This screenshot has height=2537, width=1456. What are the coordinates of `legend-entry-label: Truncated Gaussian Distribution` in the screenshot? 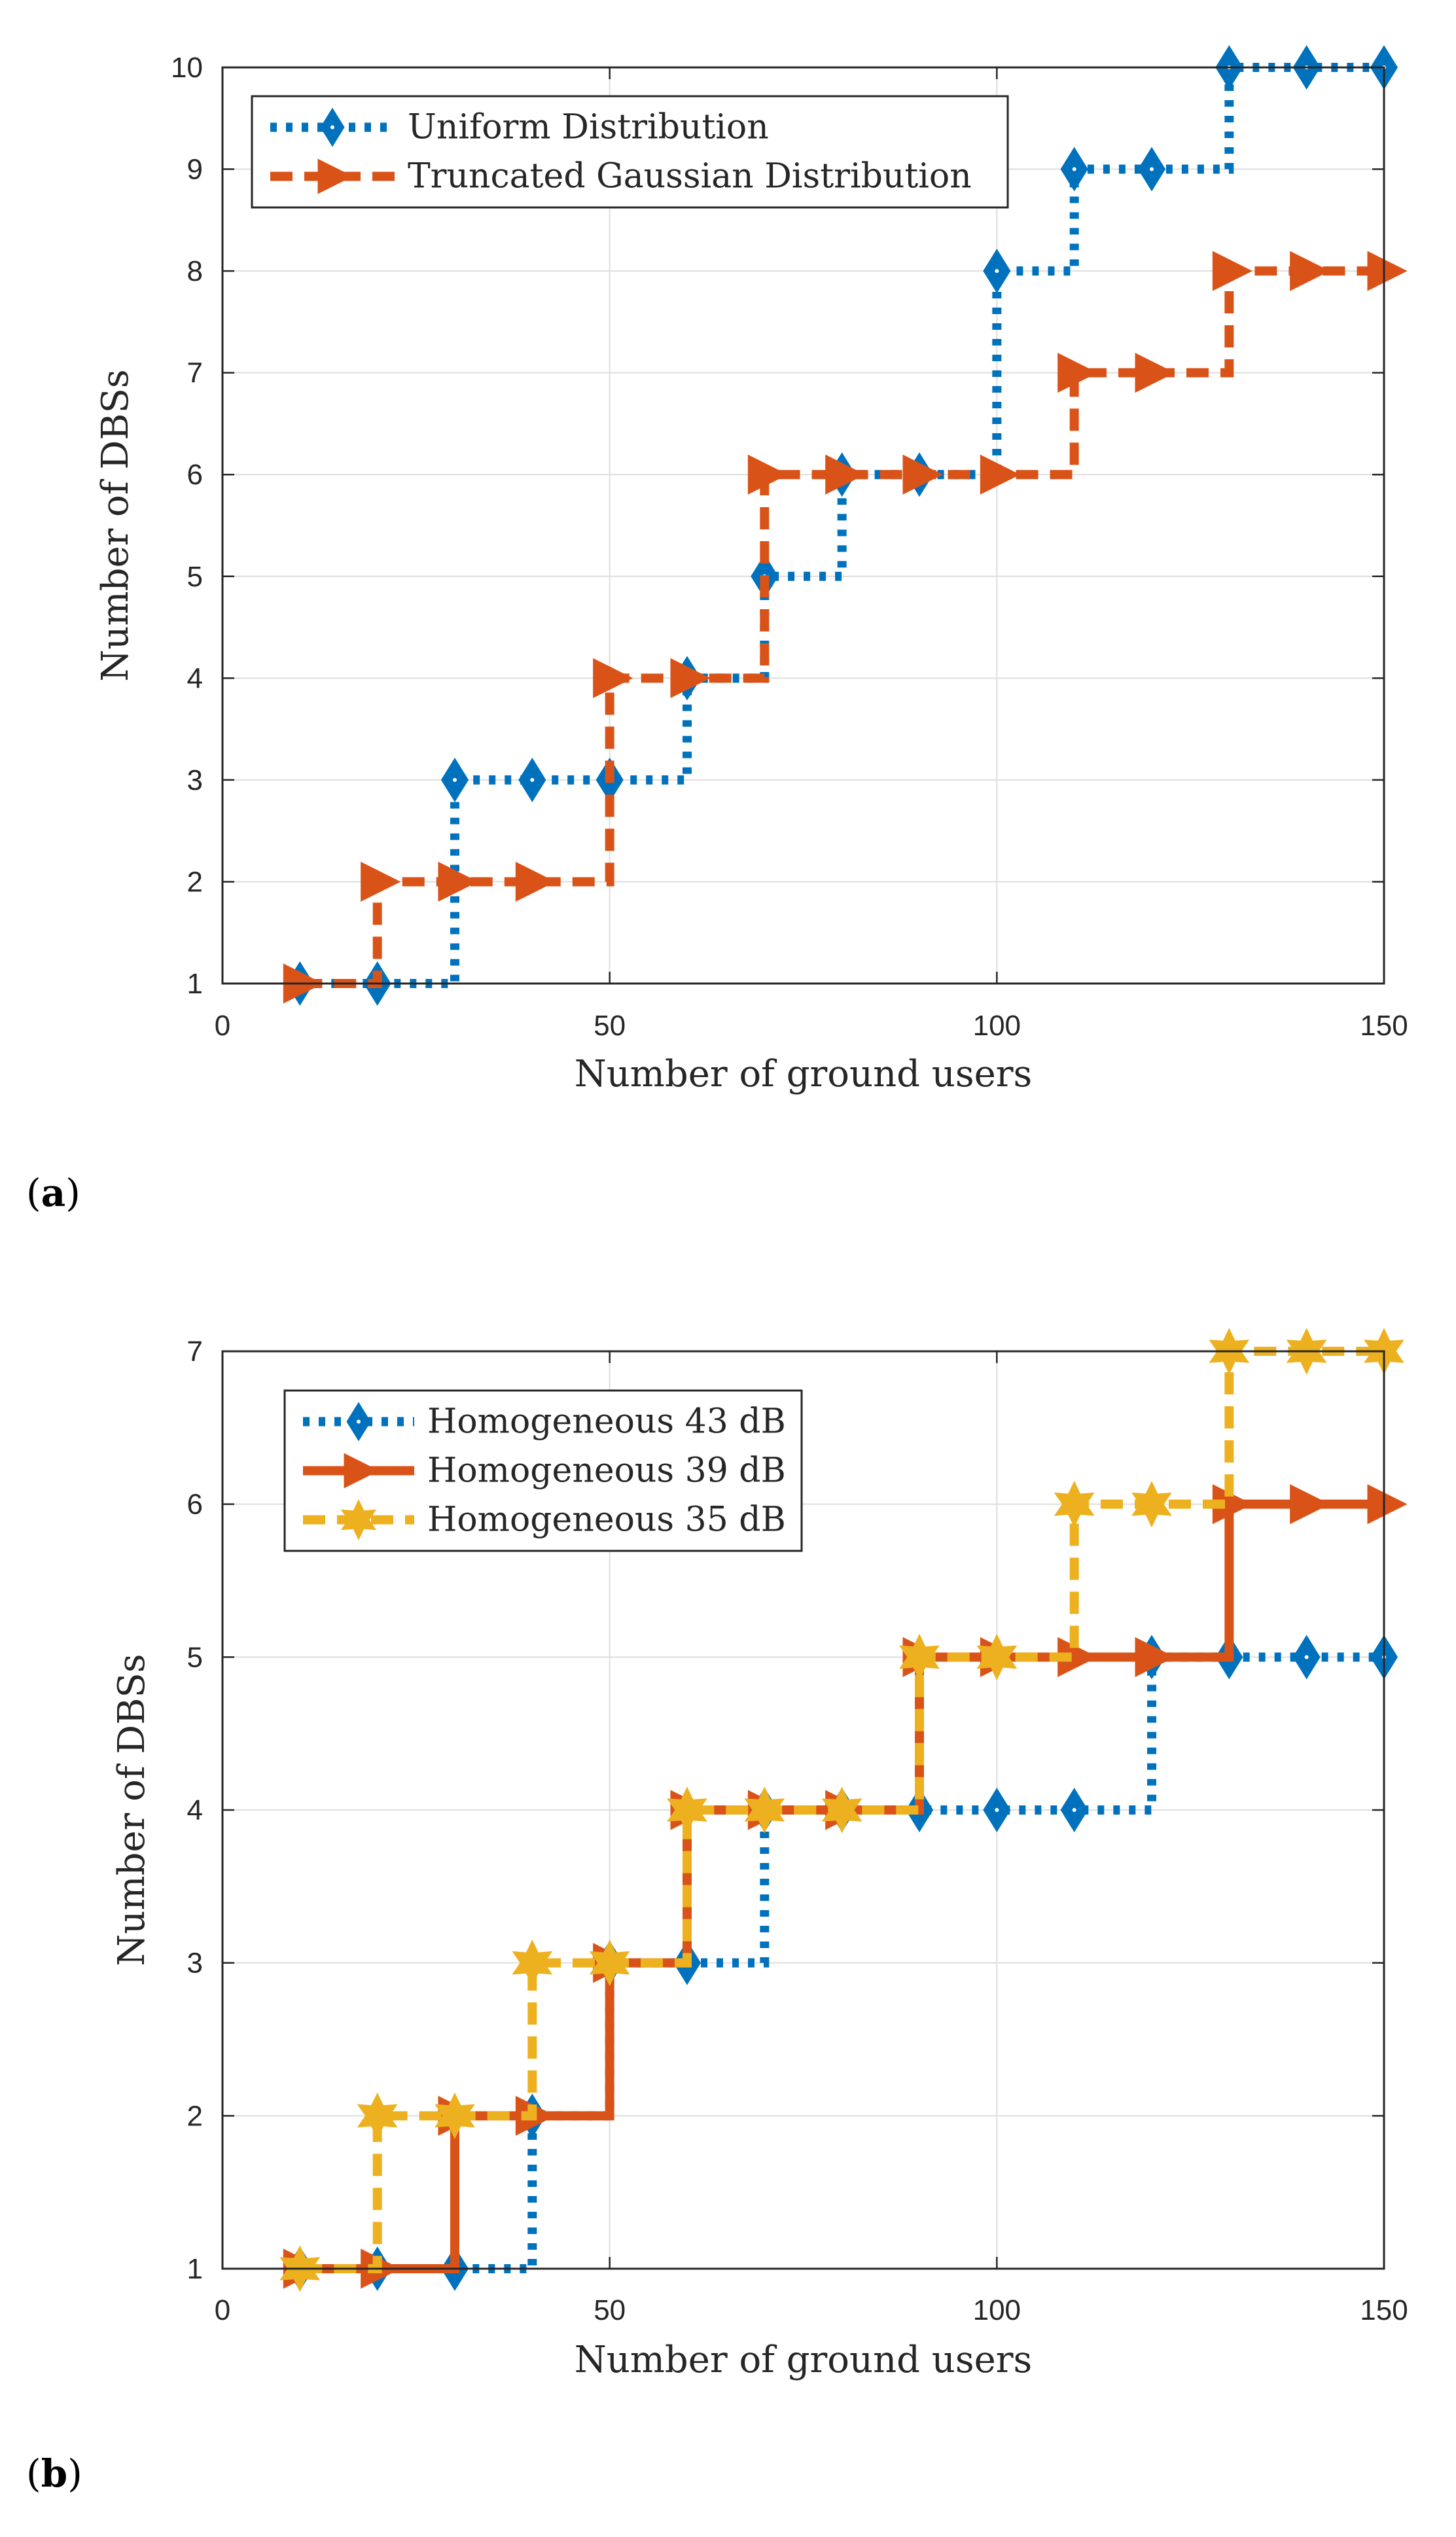 It's located at (690, 176).